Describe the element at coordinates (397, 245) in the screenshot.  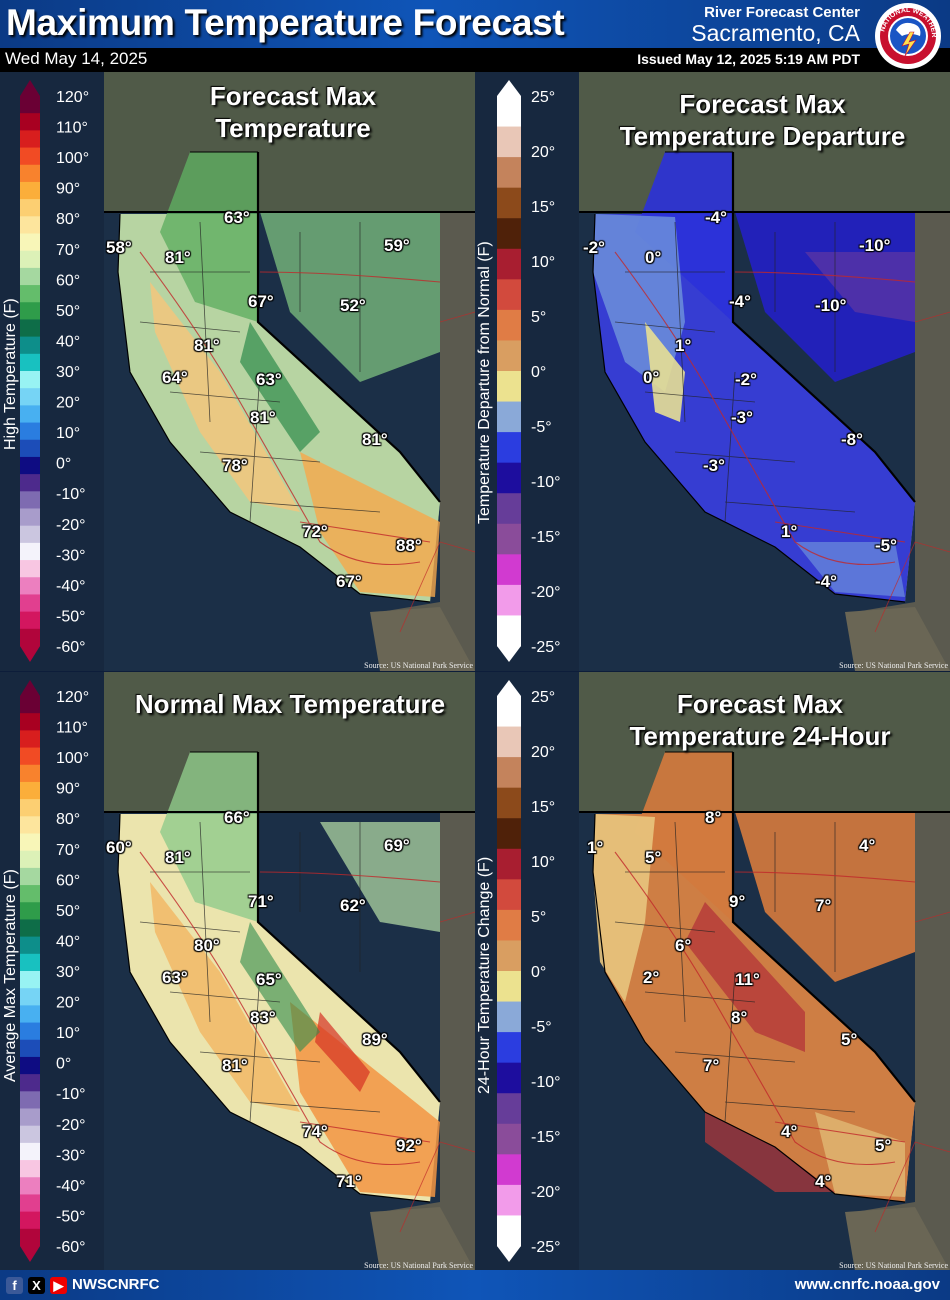
I see `city-value-label: 59°` at that location.